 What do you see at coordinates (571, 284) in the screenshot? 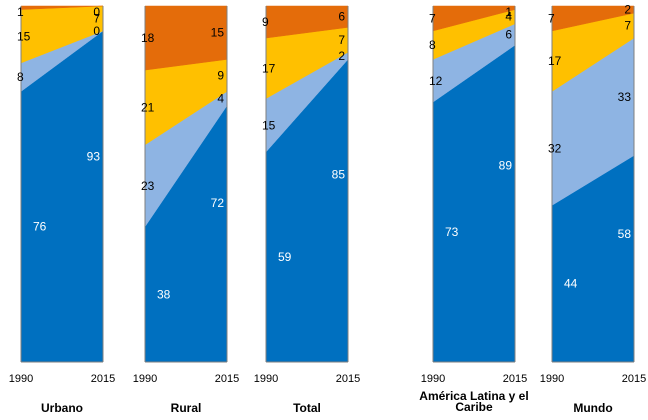
I see `value-label: 44` at bounding box center [571, 284].